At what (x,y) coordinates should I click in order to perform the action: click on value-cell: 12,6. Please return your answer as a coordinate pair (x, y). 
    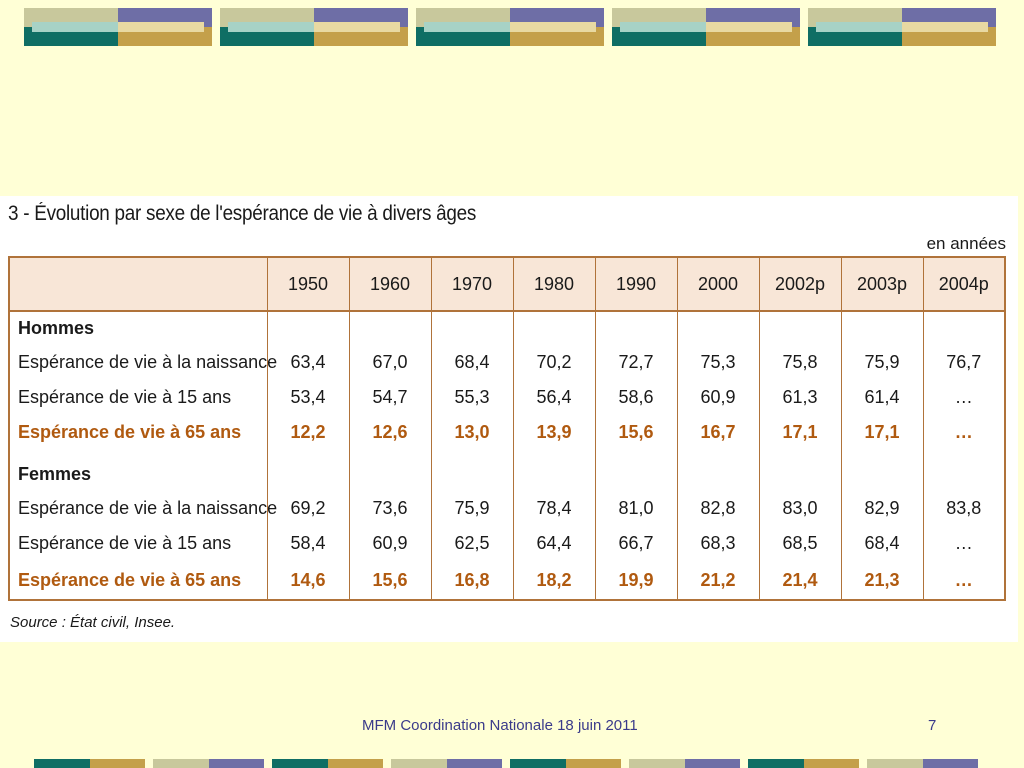
    Looking at the image, I should click on (389, 432).